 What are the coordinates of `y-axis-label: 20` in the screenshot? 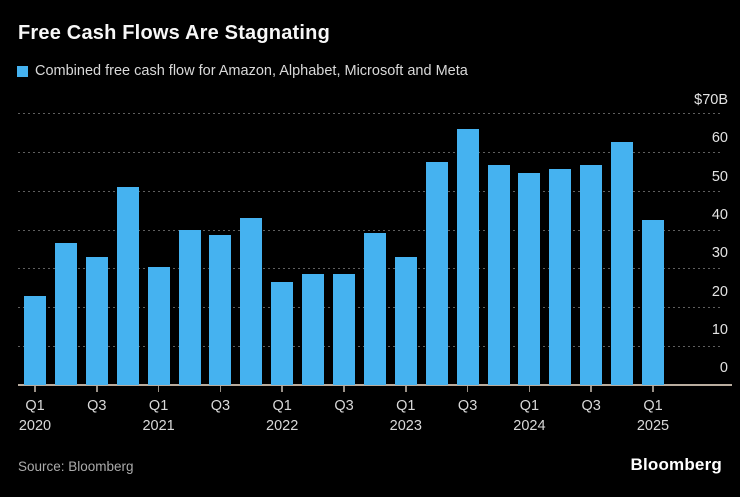 It's located at (719, 291).